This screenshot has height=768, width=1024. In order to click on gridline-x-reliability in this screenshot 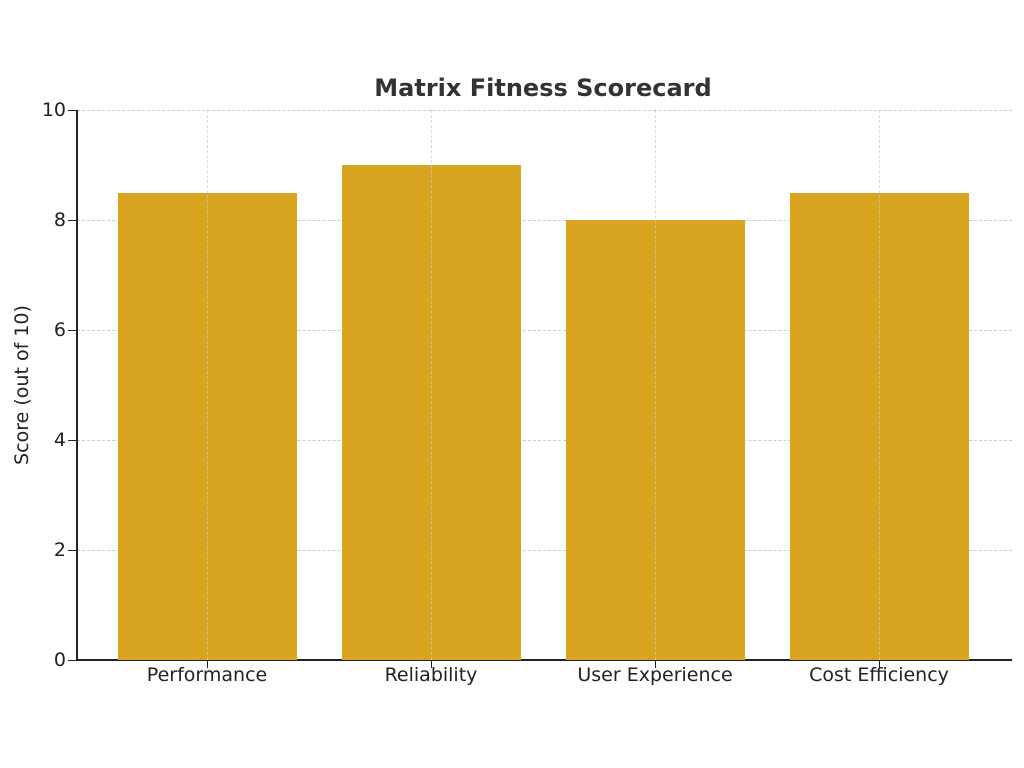, I will do `click(431, 385)`.